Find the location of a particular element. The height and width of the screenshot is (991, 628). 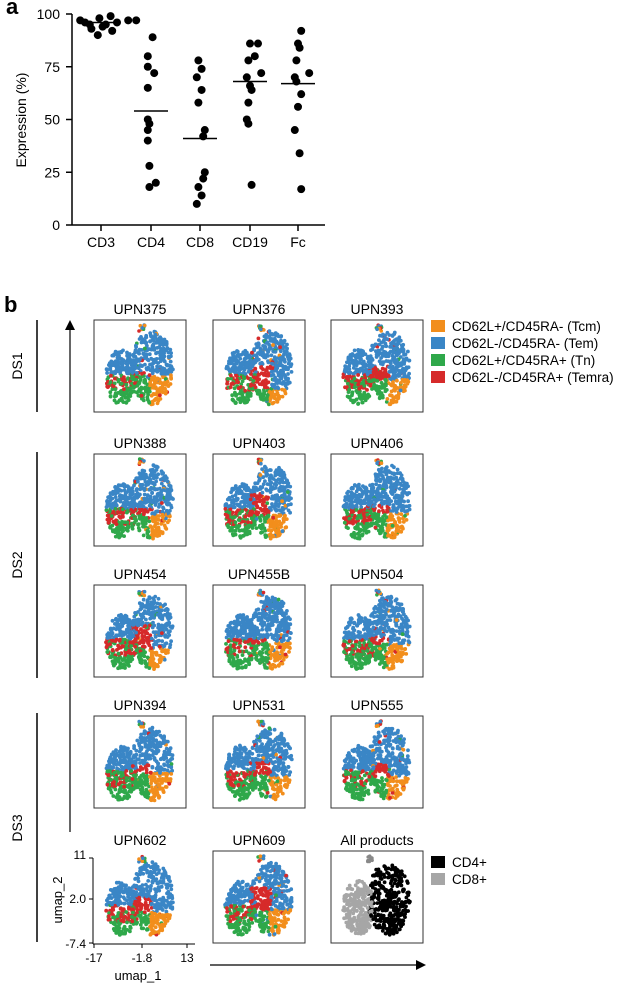

y-axis-label: Expression (%) is located at coordinates (21, 120).